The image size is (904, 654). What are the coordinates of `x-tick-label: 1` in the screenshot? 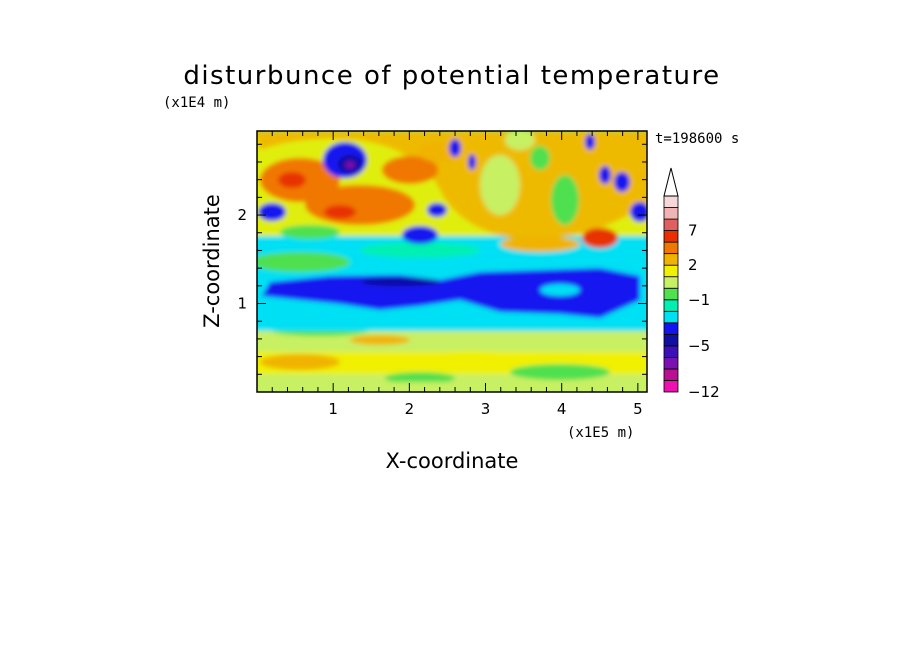 It's located at (333, 409).